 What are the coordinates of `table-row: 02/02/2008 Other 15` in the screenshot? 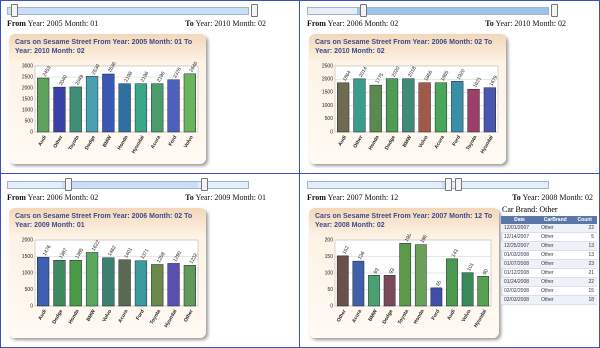 It's located at (549, 291).